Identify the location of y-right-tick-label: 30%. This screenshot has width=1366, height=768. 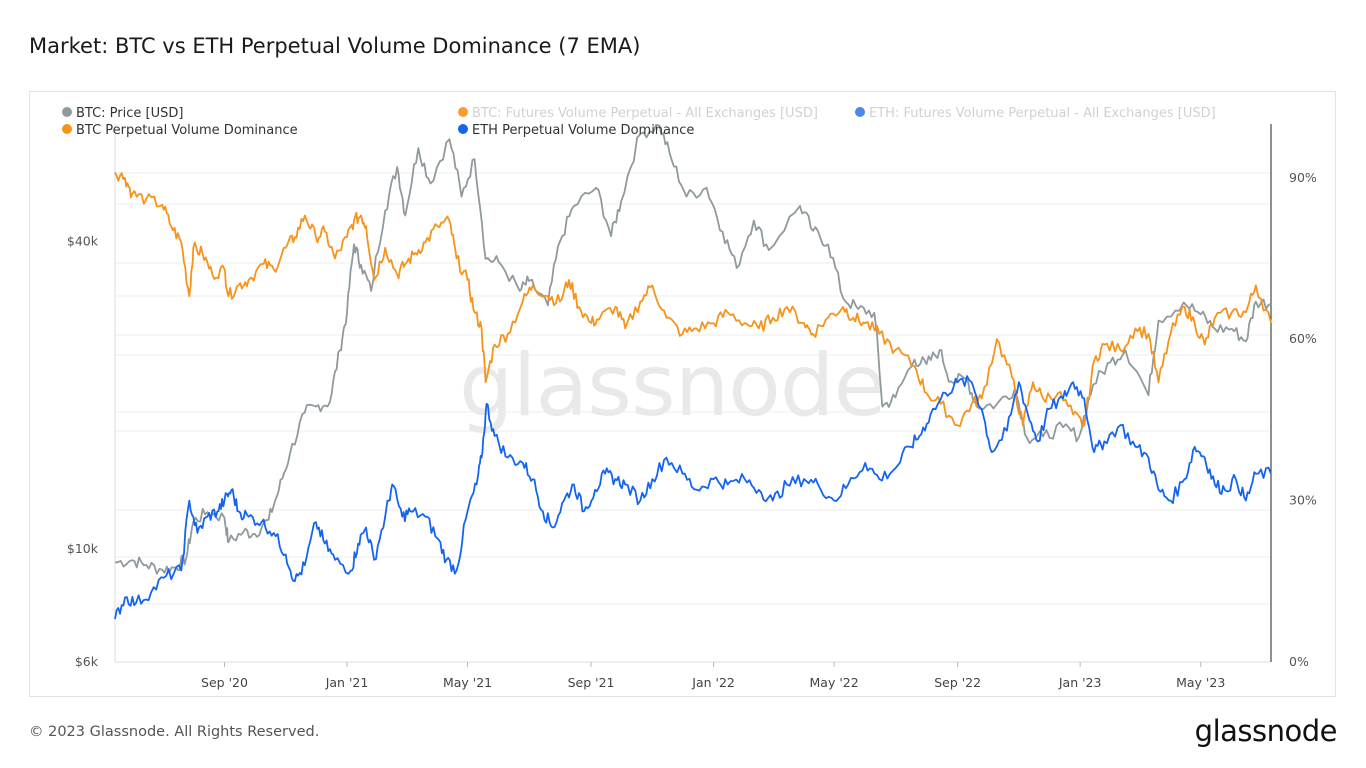
(1303, 500).